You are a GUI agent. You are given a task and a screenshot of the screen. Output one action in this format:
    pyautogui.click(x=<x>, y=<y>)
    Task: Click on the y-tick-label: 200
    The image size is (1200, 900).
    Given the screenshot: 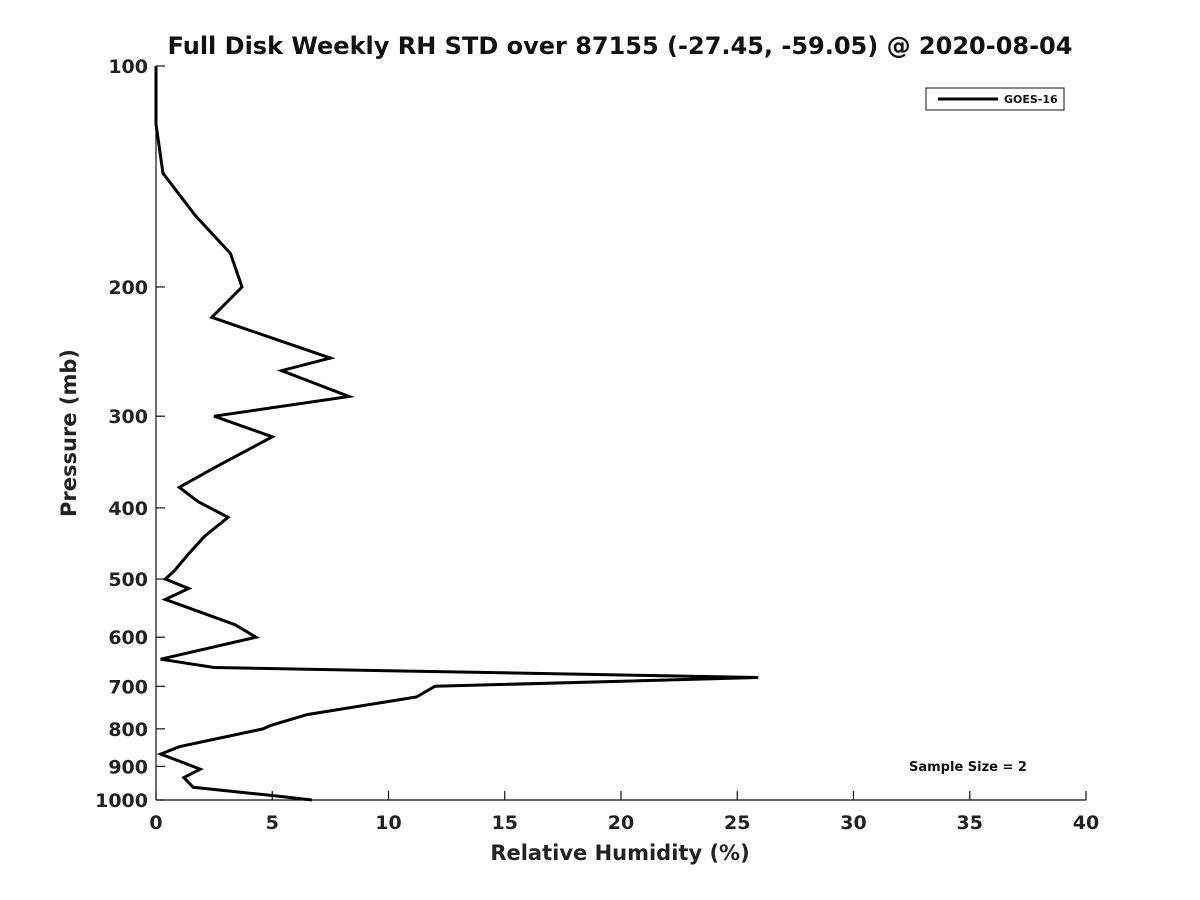 What is the action you would take?
    pyautogui.click(x=128, y=288)
    